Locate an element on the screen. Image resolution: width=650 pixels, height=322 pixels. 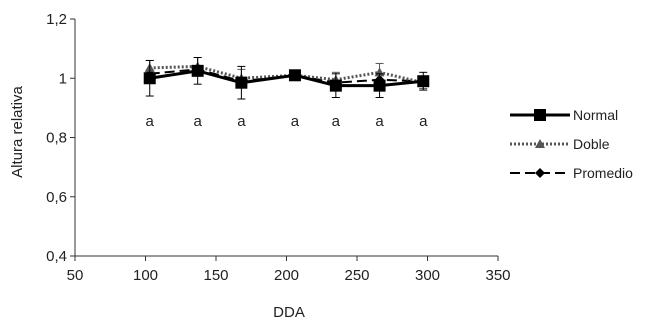
legend-label: Doble is located at coordinates (591, 144).